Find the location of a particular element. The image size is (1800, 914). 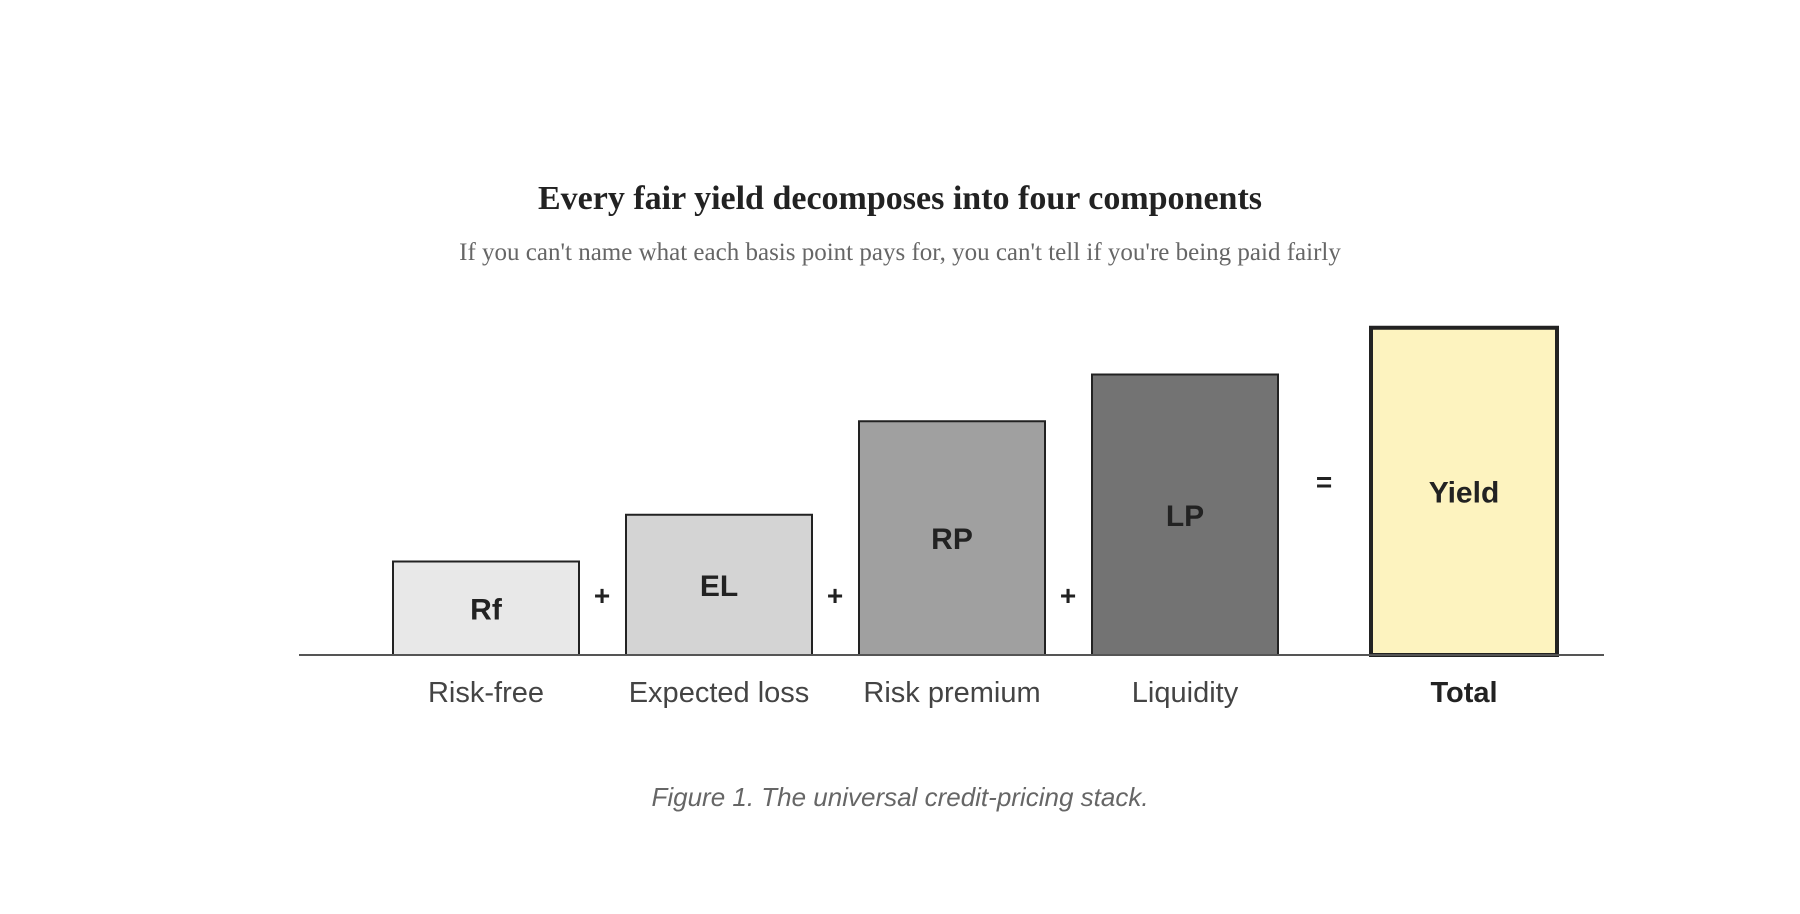

category-label-rf: Risk-free is located at coordinates (486, 693).